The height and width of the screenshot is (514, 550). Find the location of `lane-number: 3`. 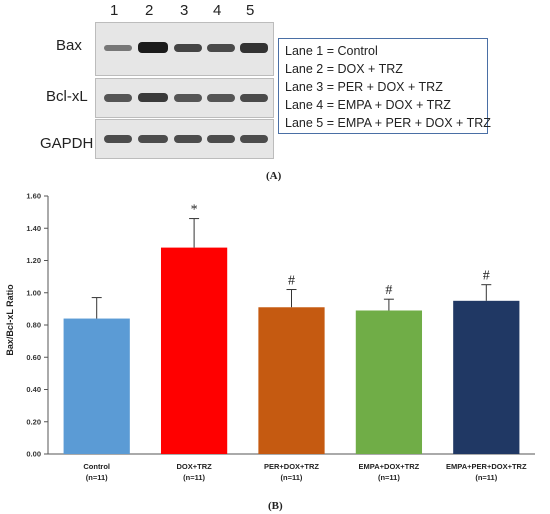

lane-number: 3 is located at coordinates (184, 10).